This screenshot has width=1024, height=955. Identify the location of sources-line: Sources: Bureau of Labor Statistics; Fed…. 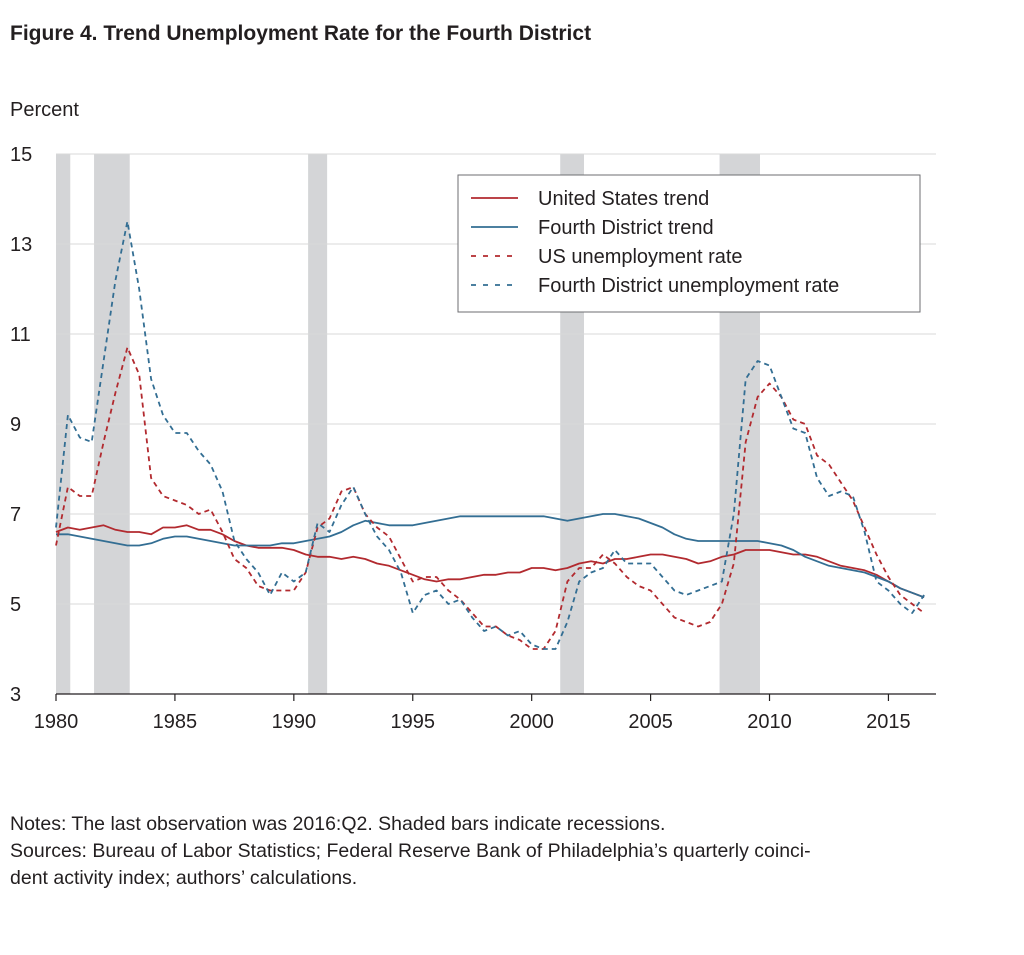
(410, 851).